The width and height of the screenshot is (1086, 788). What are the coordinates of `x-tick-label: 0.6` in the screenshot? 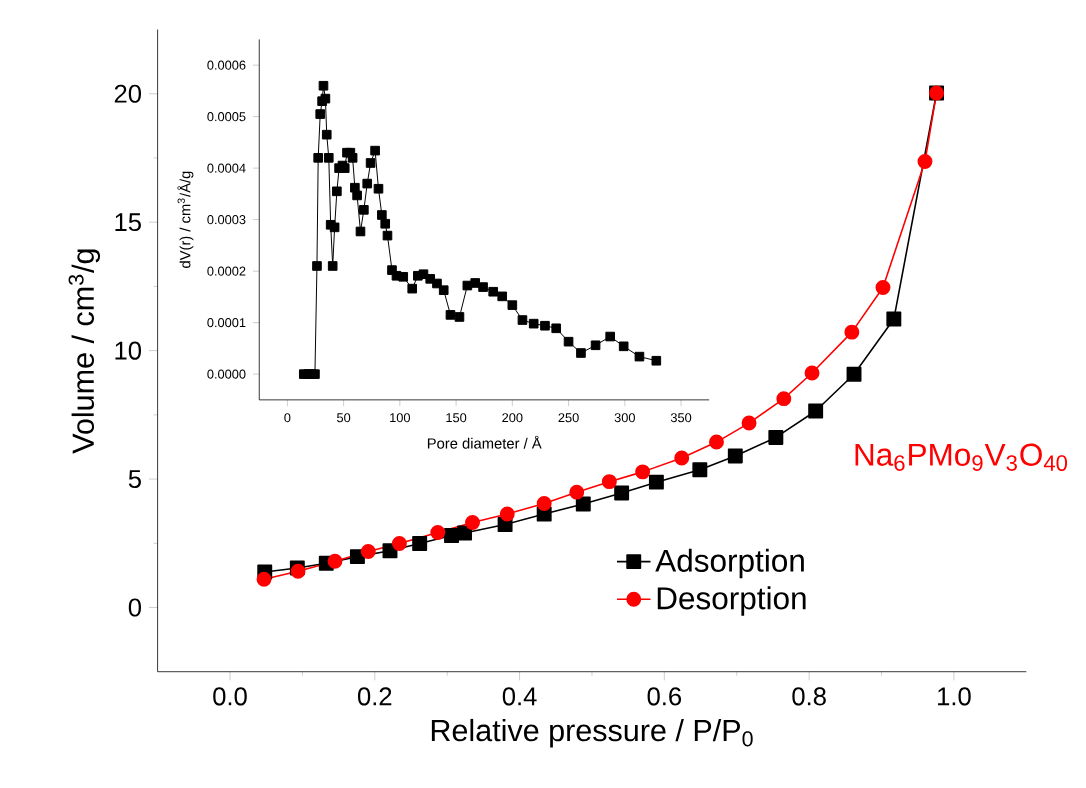 It's located at (664, 696).